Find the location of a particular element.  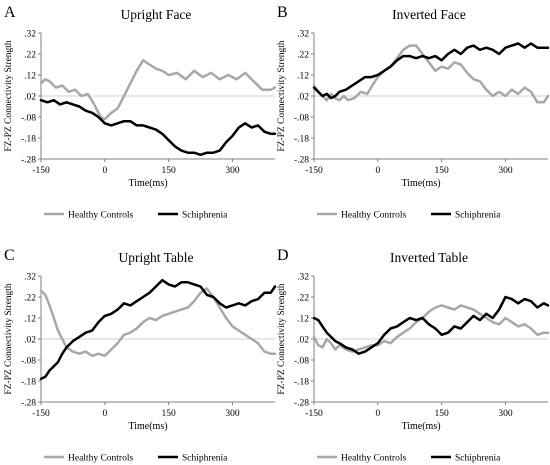

panel-title: Upright Table is located at coordinates (156, 257).